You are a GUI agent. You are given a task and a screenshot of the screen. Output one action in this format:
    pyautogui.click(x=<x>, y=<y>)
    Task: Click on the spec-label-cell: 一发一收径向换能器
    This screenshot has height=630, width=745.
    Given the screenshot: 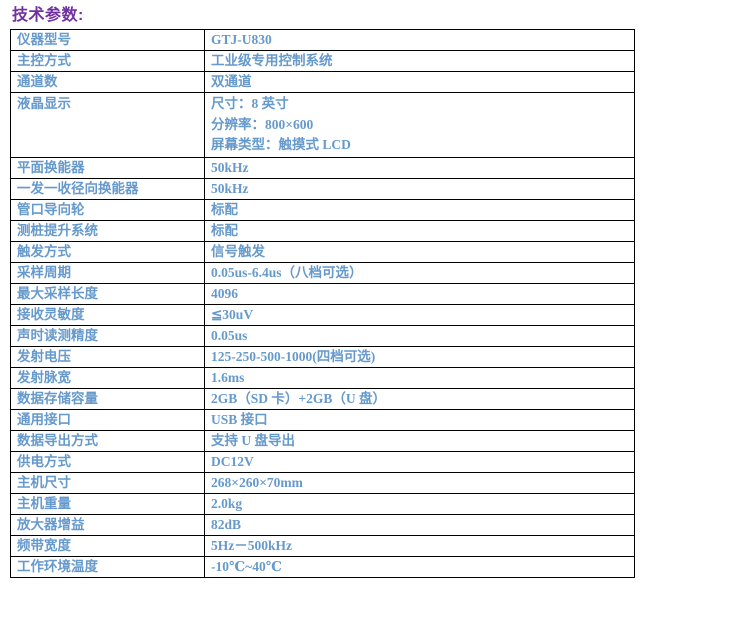 What is the action you would take?
    pyautogui.click(x=107, y=188)
    